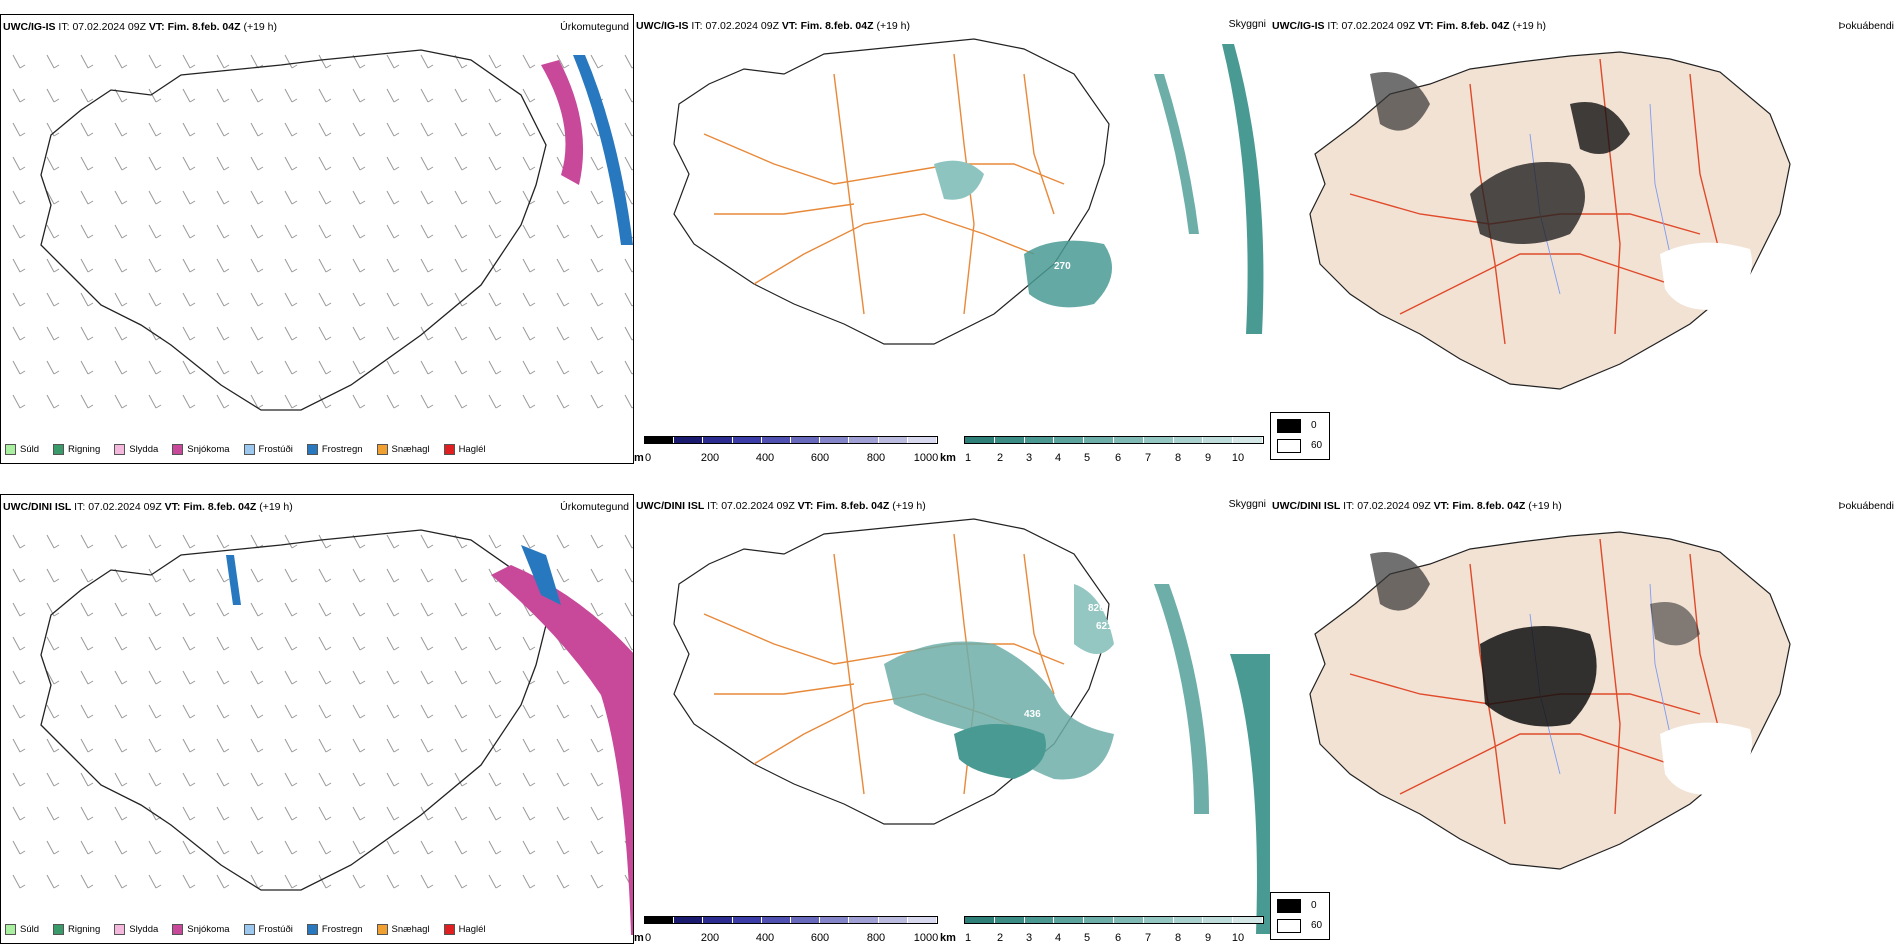 Image resolution: width=1900 pixels, height=950 pixels. Describe the element at coordinates (76, 929) in the screenshot. I see `legend-item: Rigning` at that location.